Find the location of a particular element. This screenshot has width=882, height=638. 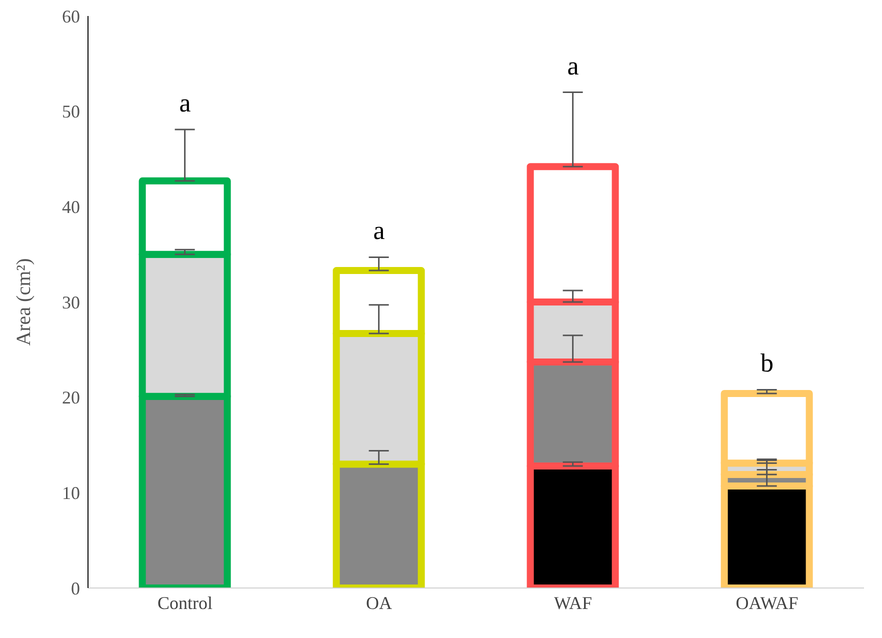

y-tick-label: 0 is located at coordinates (75, 588).